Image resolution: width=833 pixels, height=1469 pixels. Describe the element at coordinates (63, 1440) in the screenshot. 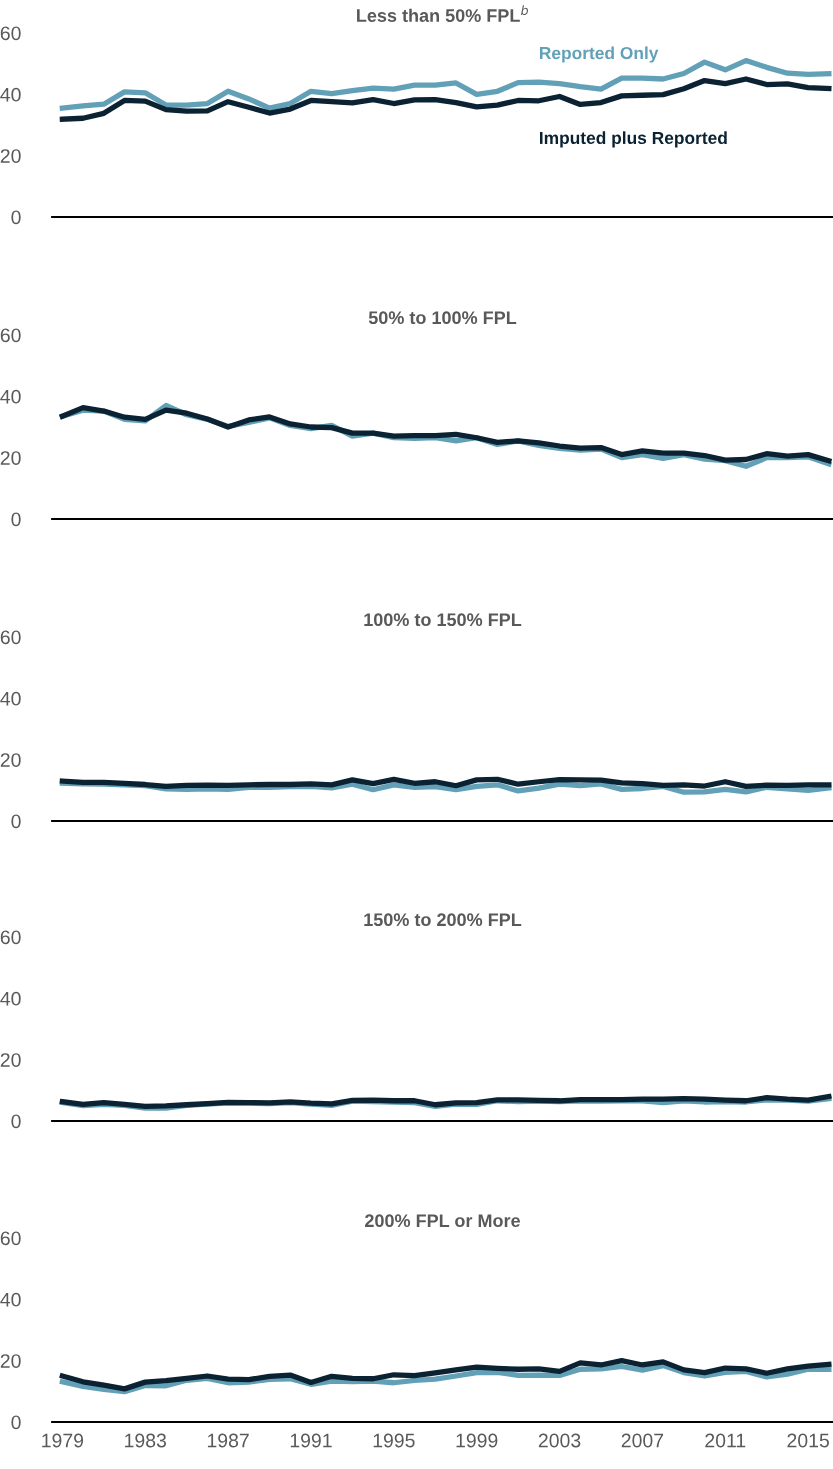

I see `x-tick-label: 1979` at that location.